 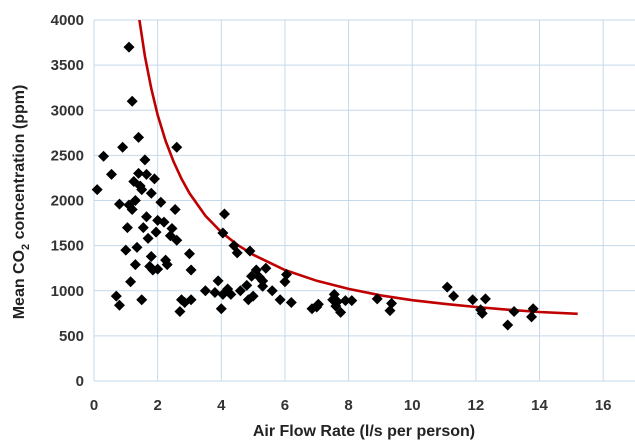 What do you see at coordinates (476, 405) in the screenshot?
I see `x-tick-label-6: 12` at bounding box center [476, 405].